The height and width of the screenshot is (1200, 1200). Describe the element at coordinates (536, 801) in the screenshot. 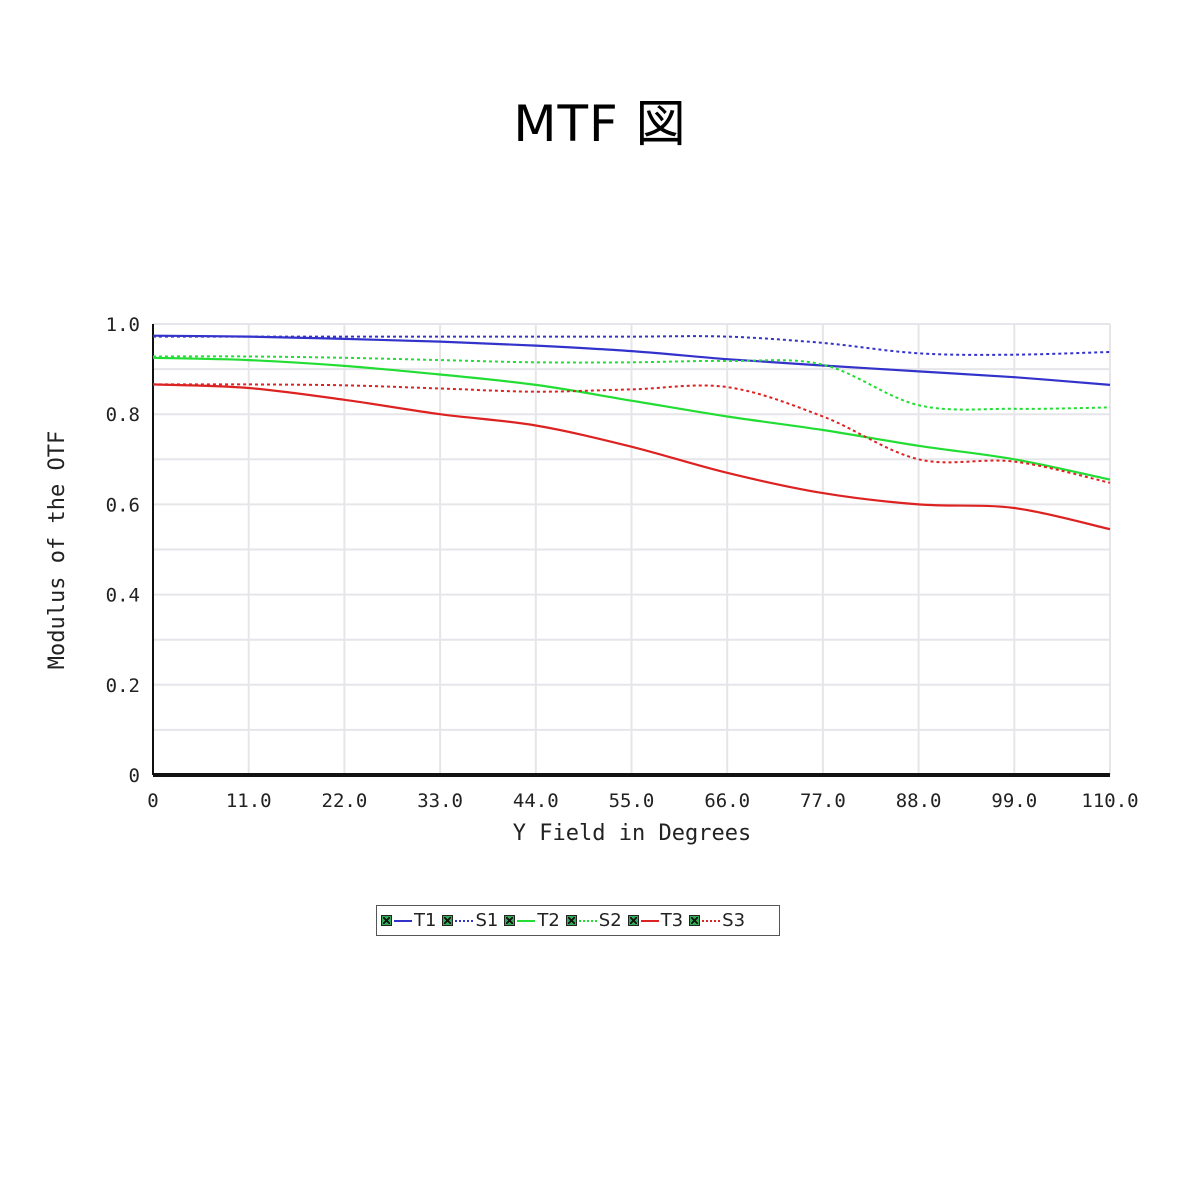

I see `x-tick-label: 44.0` at that location.